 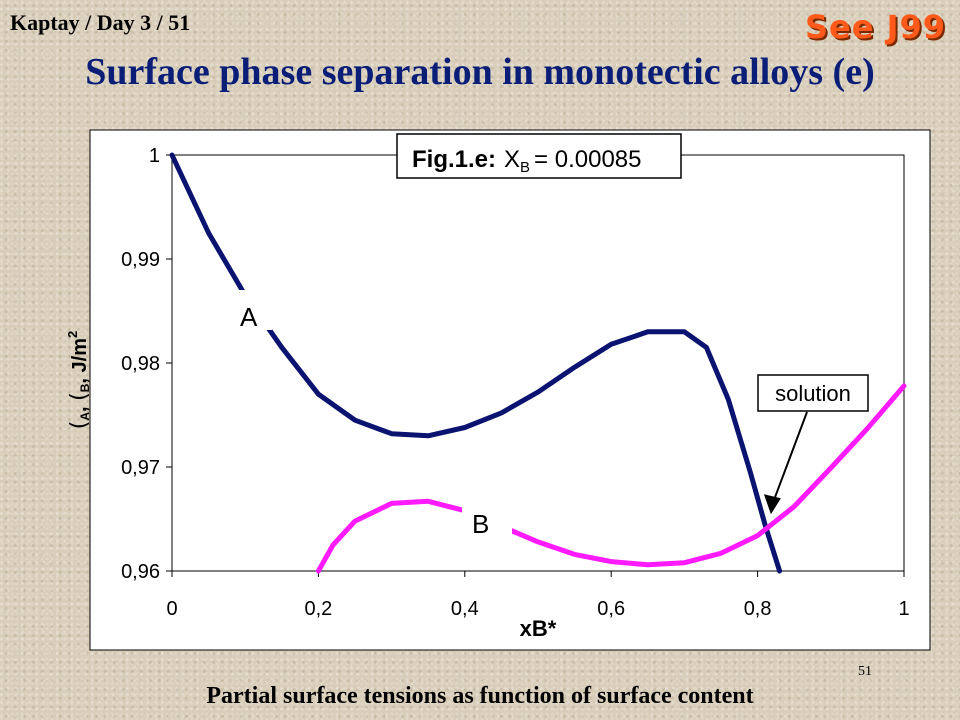 I want to click on y-axis-label: (A, (B, J/m2, so click(x=78, y=380).